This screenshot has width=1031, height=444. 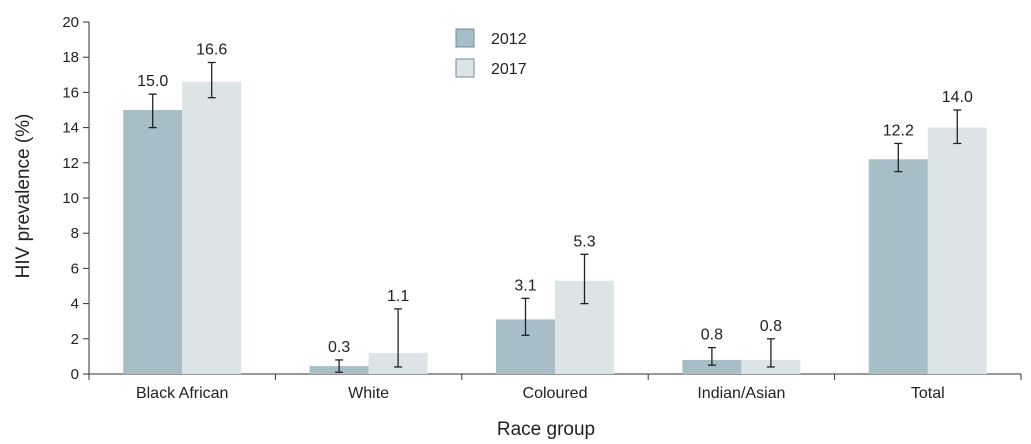 What do you see at coordinates (152, 81) in the screenshot?
I see `data-label-2012-0: 15.0` at bounding box center [152, 81].